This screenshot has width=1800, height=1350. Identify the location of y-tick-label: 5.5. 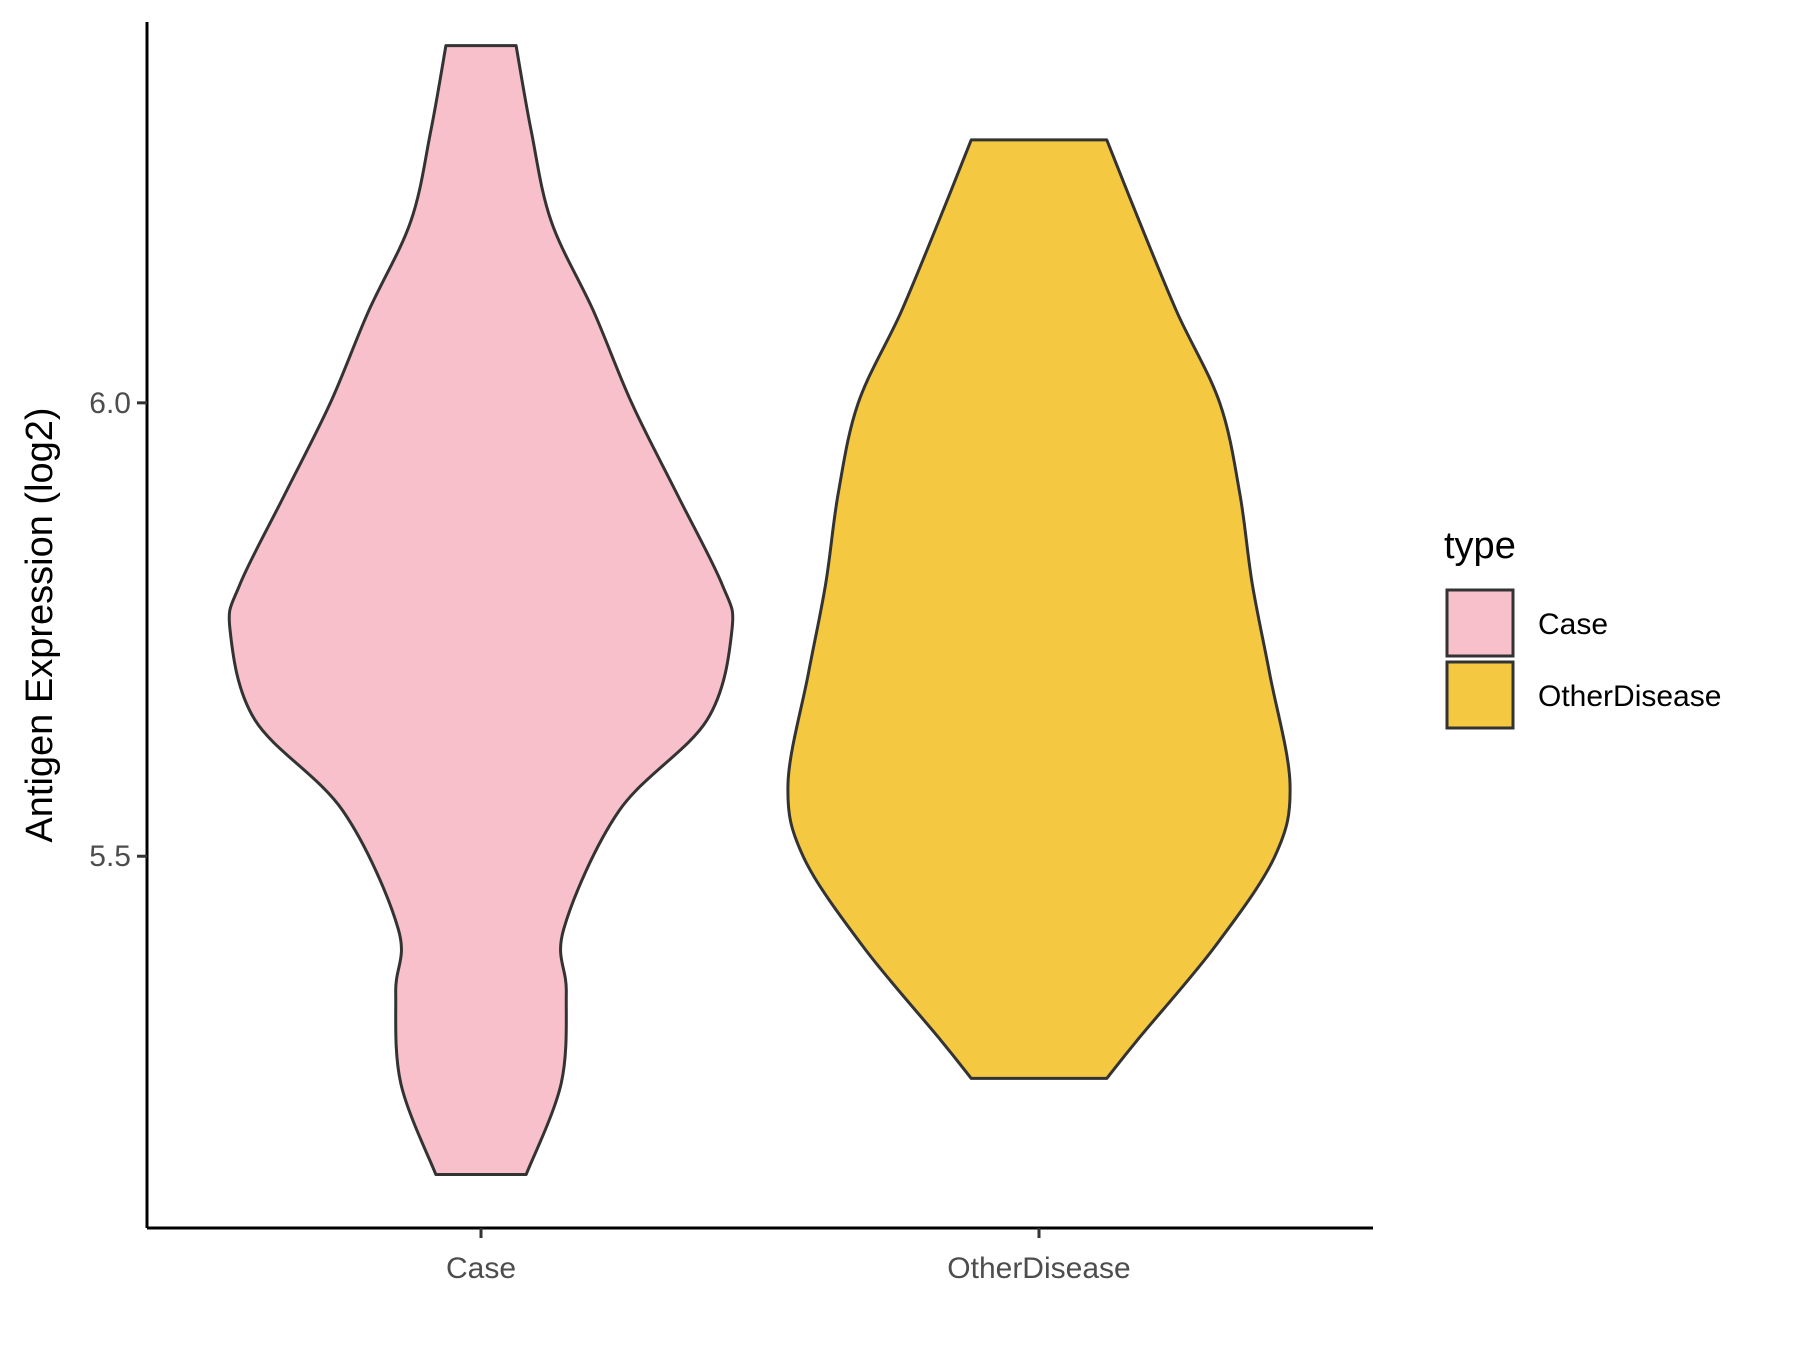
(110, 856).